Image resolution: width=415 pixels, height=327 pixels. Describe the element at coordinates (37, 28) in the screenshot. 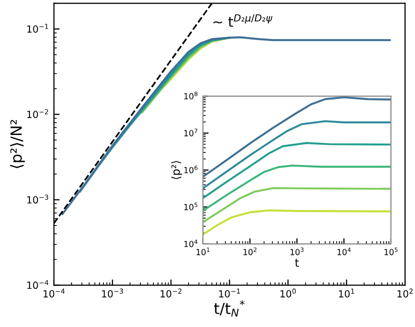

I see `y-tick-label: 10$^{−1}$` at that location.